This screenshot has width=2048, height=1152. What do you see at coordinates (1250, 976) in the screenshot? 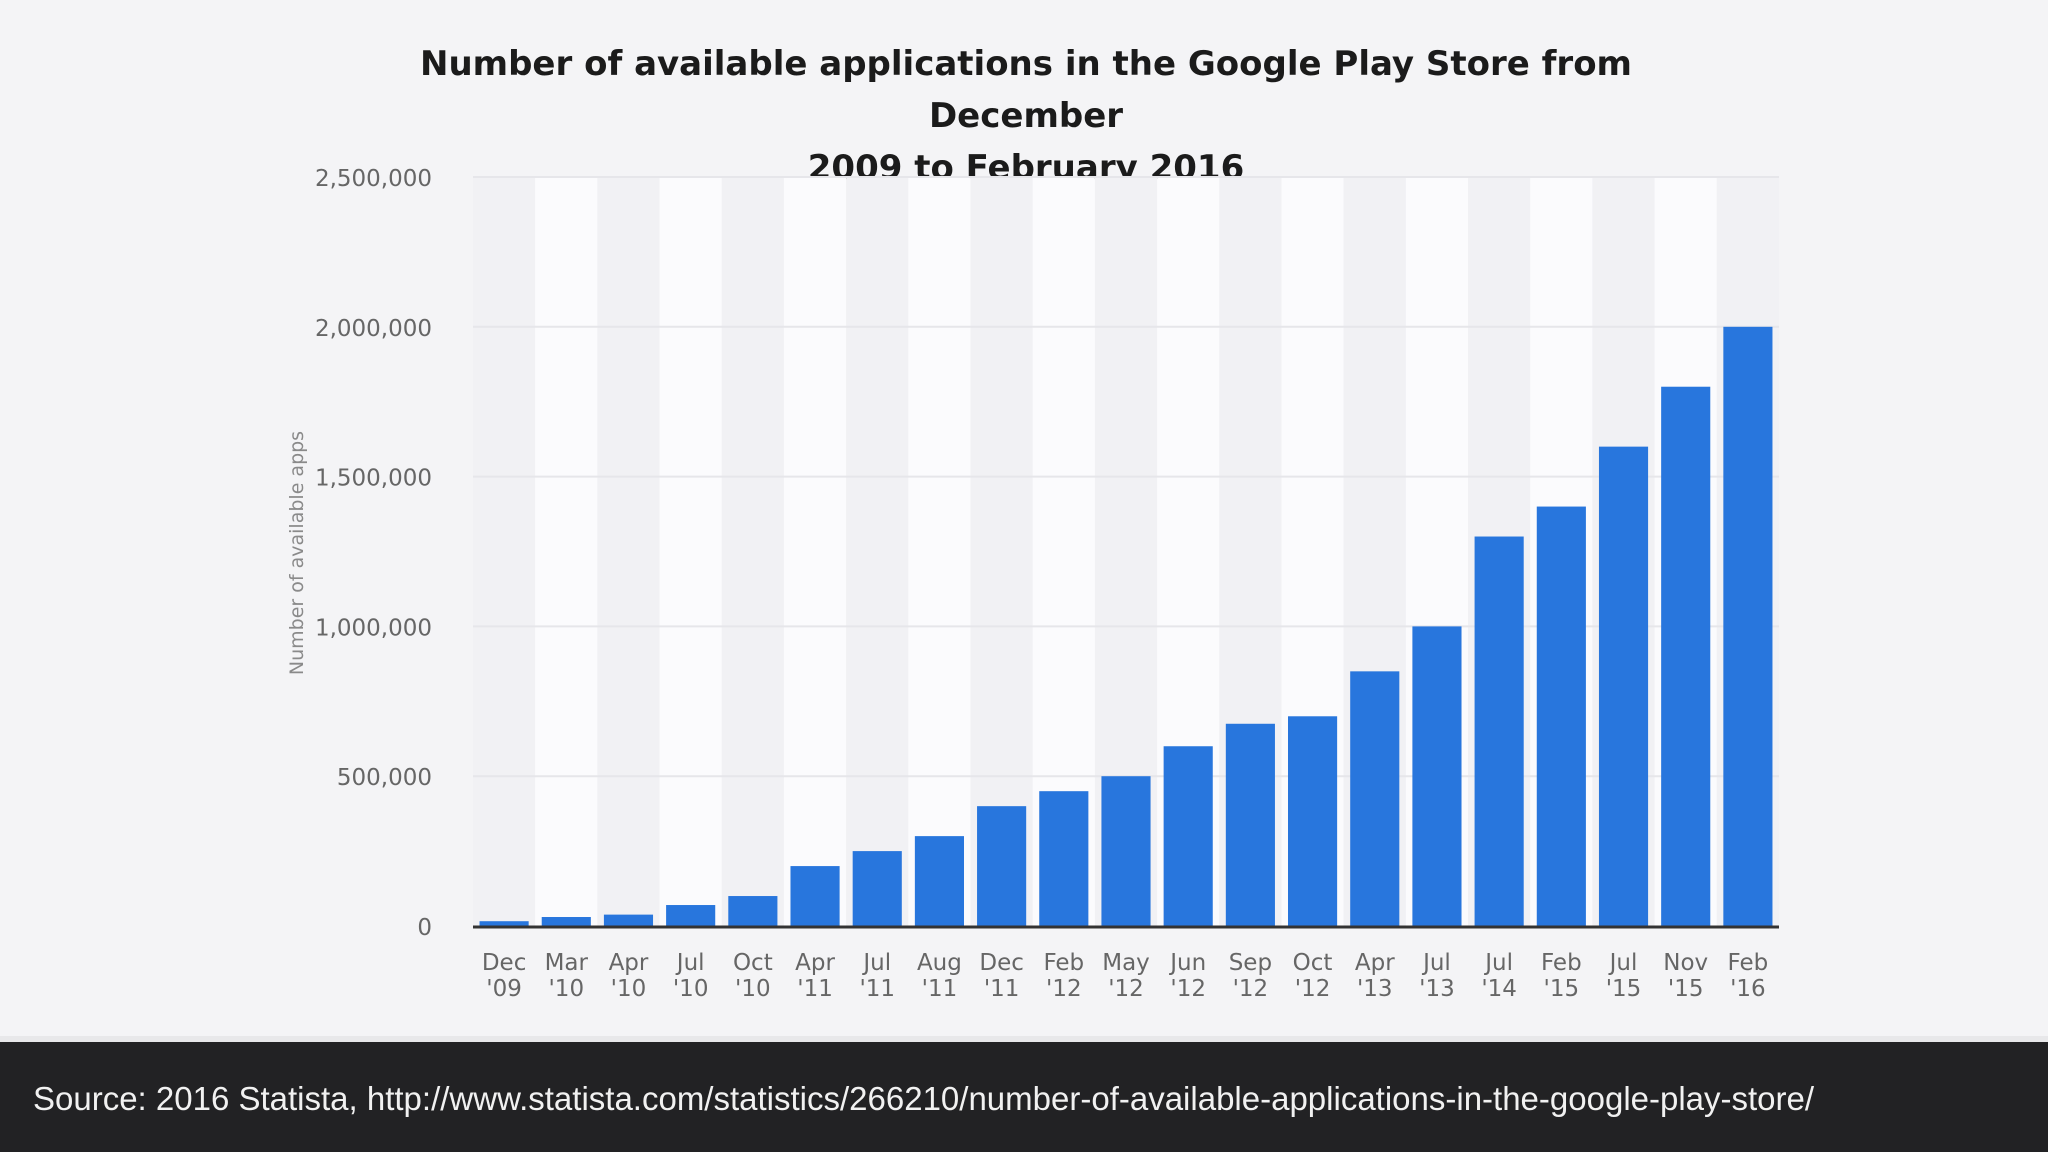
I see `x-tick-label: Sep '12` at bounding box center [1250, 976].